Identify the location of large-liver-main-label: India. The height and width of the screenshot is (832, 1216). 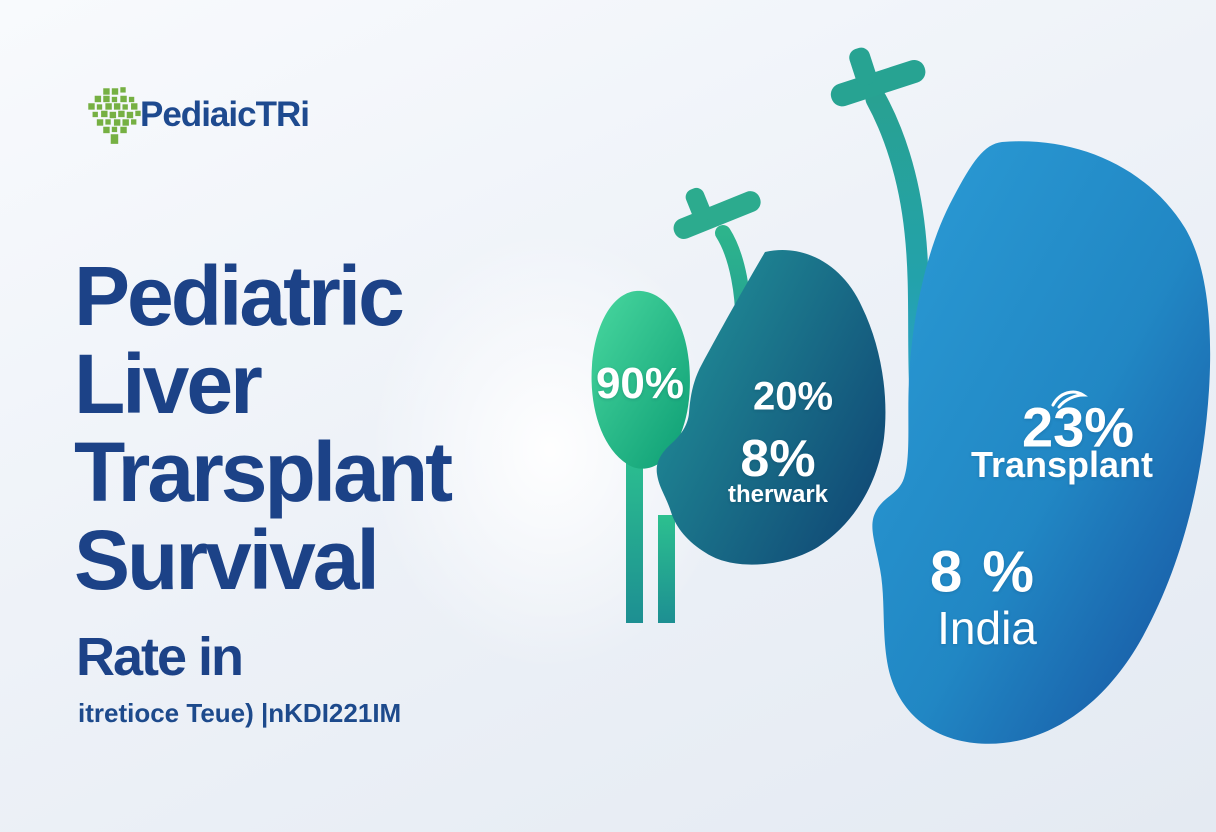
(987, 628).